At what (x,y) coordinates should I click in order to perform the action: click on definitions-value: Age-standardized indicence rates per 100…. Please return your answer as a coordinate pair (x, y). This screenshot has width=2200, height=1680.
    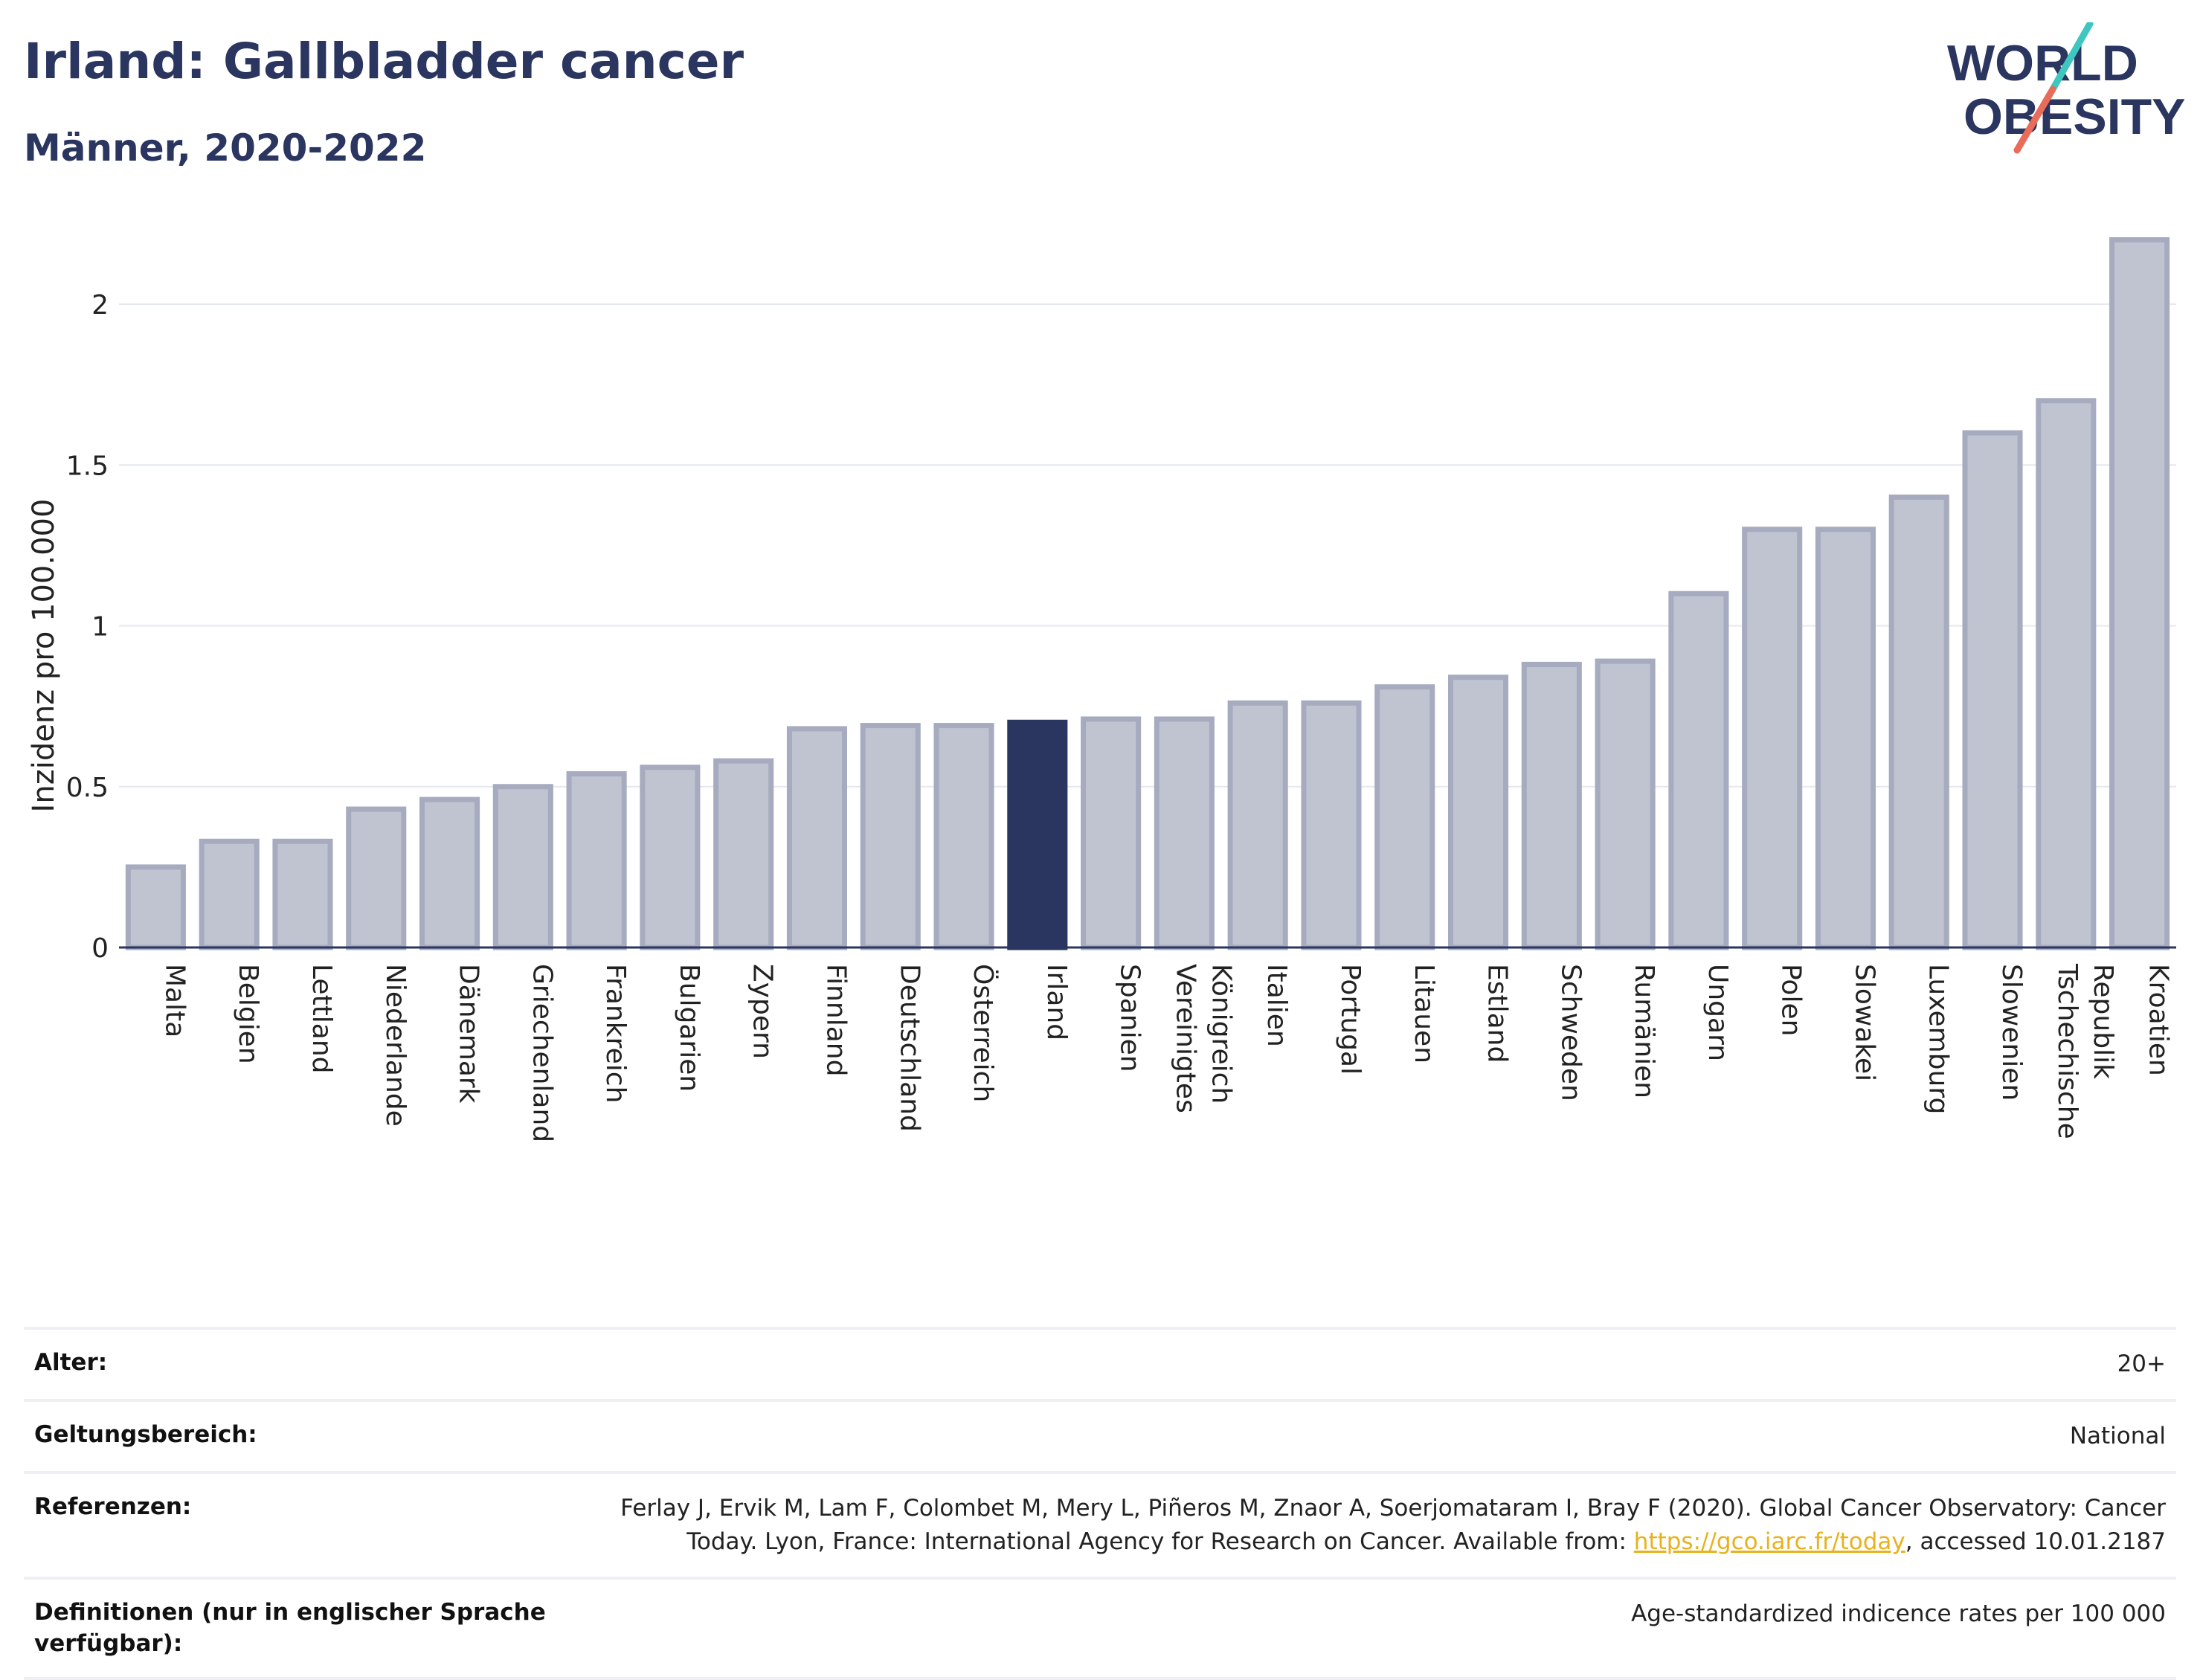
    Looking at the image, I should click on (1899, 1614).